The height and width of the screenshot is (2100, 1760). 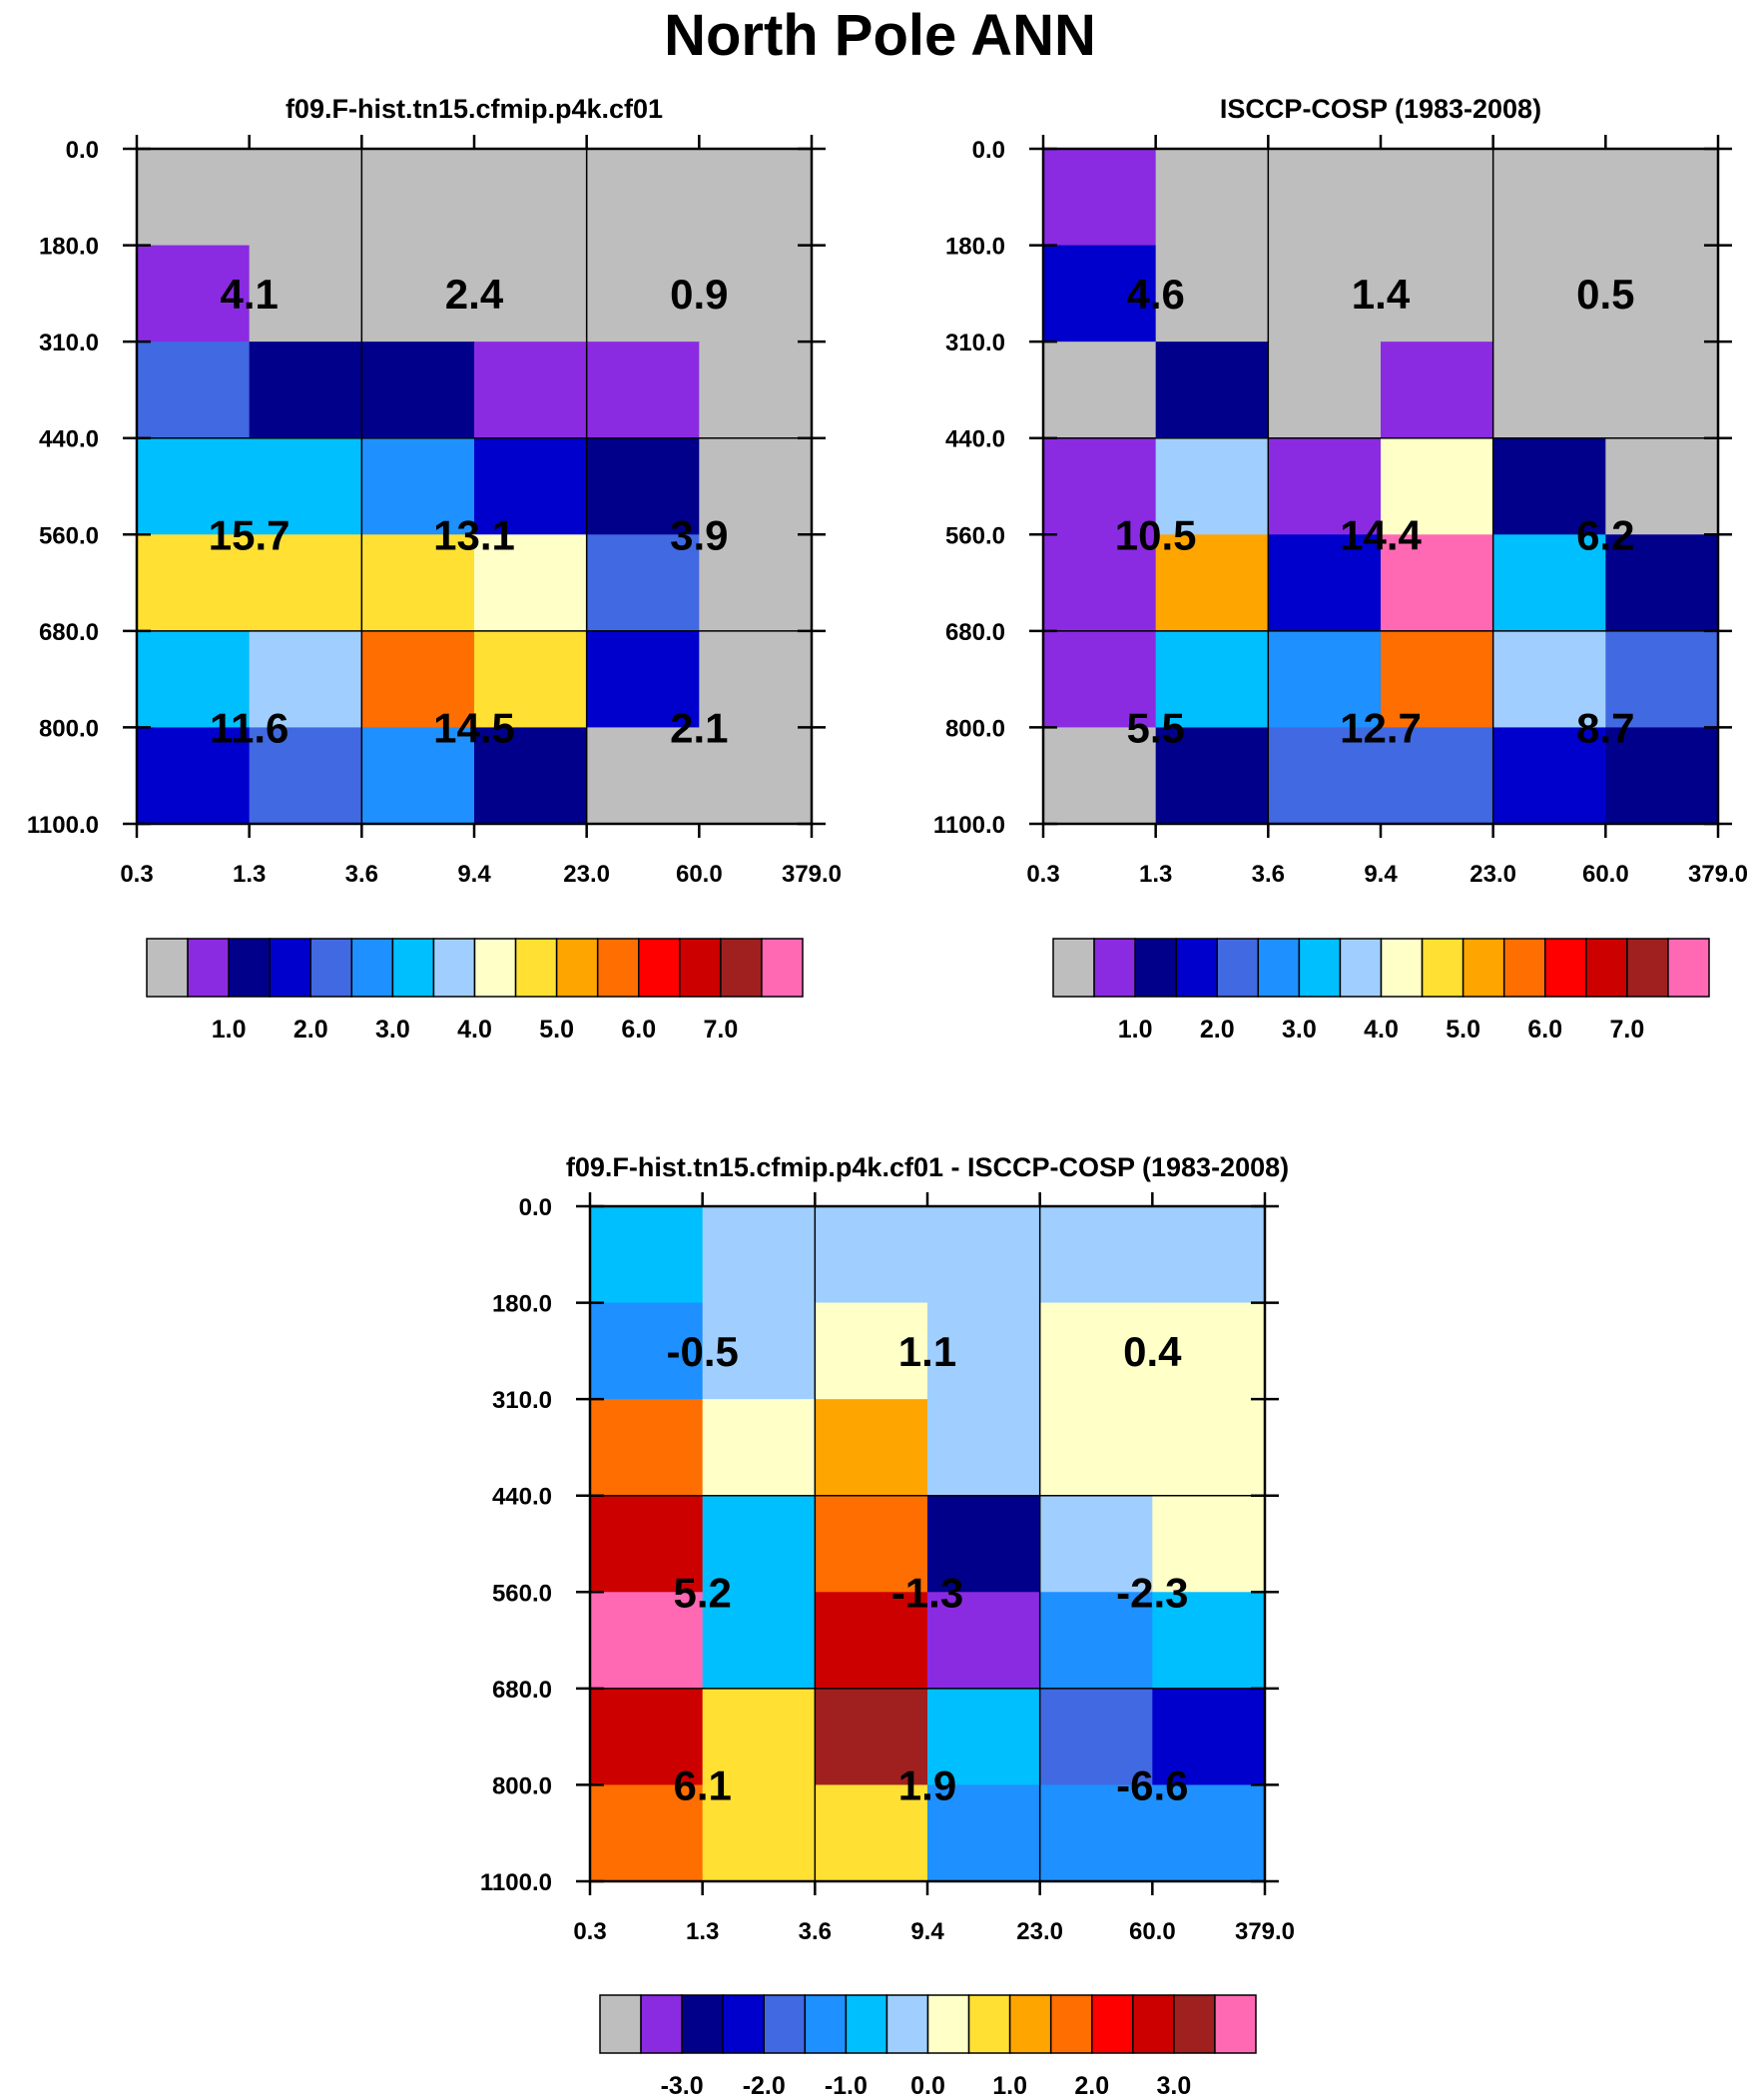 What do you see at coordinates (1381, 109) in the screenshot?
I see `panel-title: ISCCP-COSP (1983-2008)` at bounding box center [1381, 109].